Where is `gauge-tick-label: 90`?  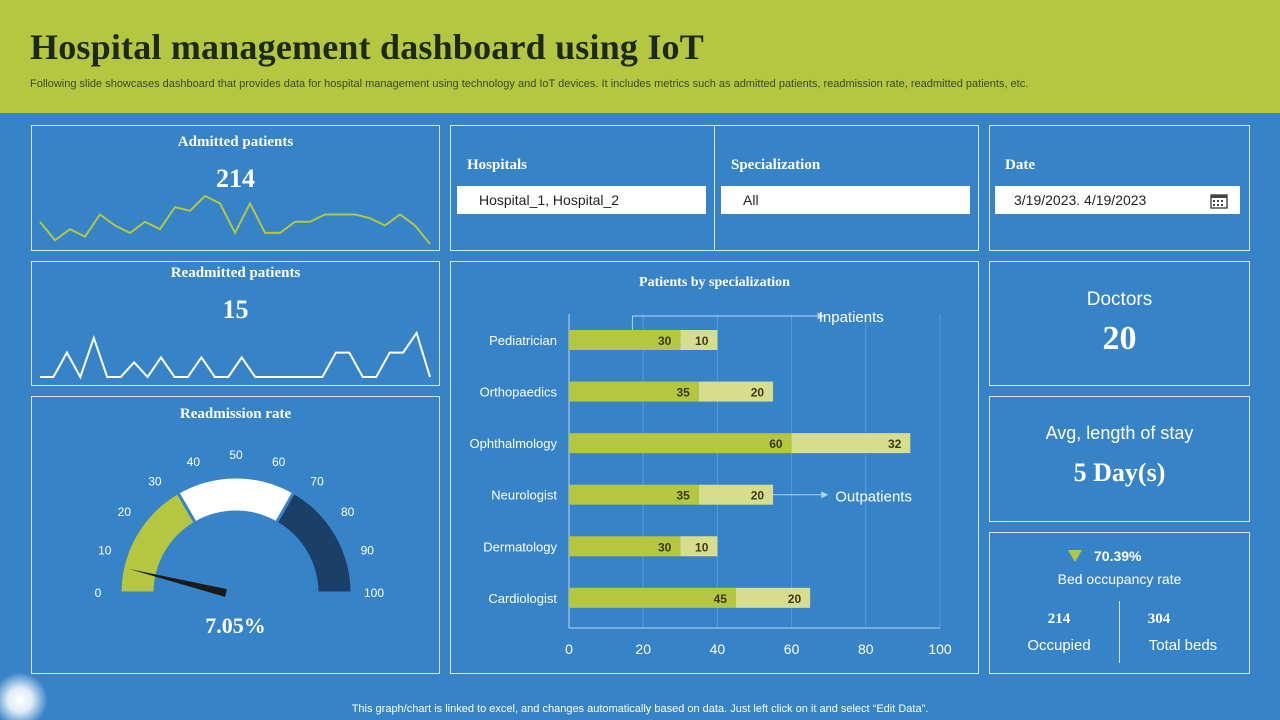
gauge-tick-label: 90 is located at coordinates (368, 550).